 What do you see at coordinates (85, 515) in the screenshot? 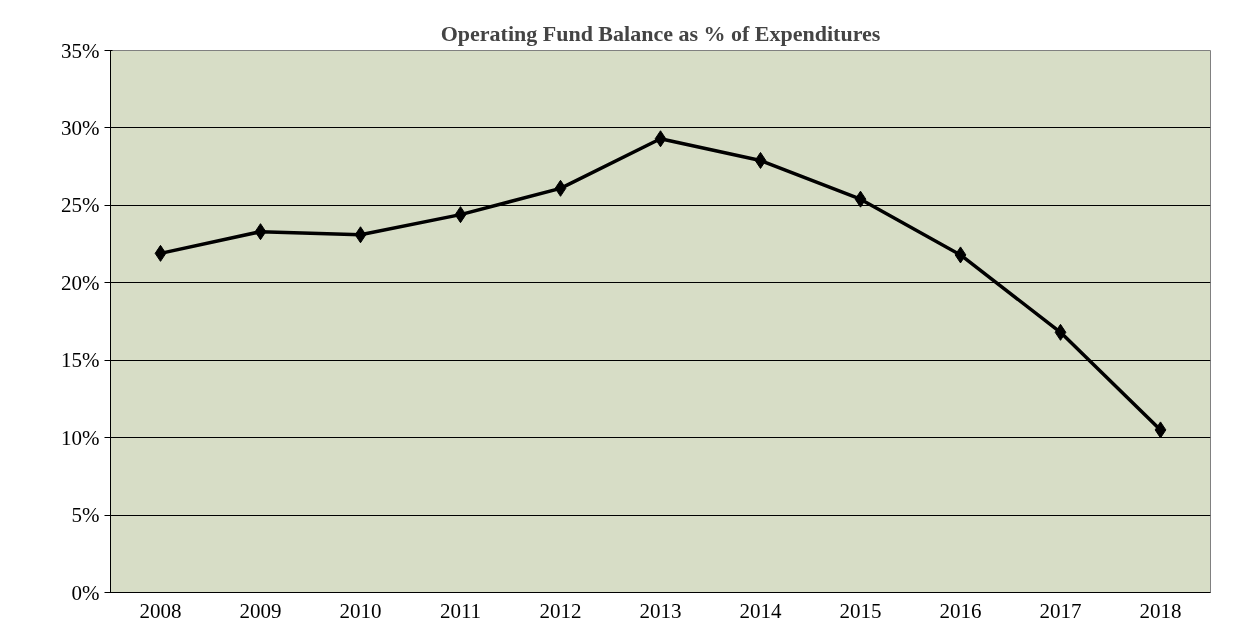
I see `y-tick-label: 5%` at bounding box center [85, 515].